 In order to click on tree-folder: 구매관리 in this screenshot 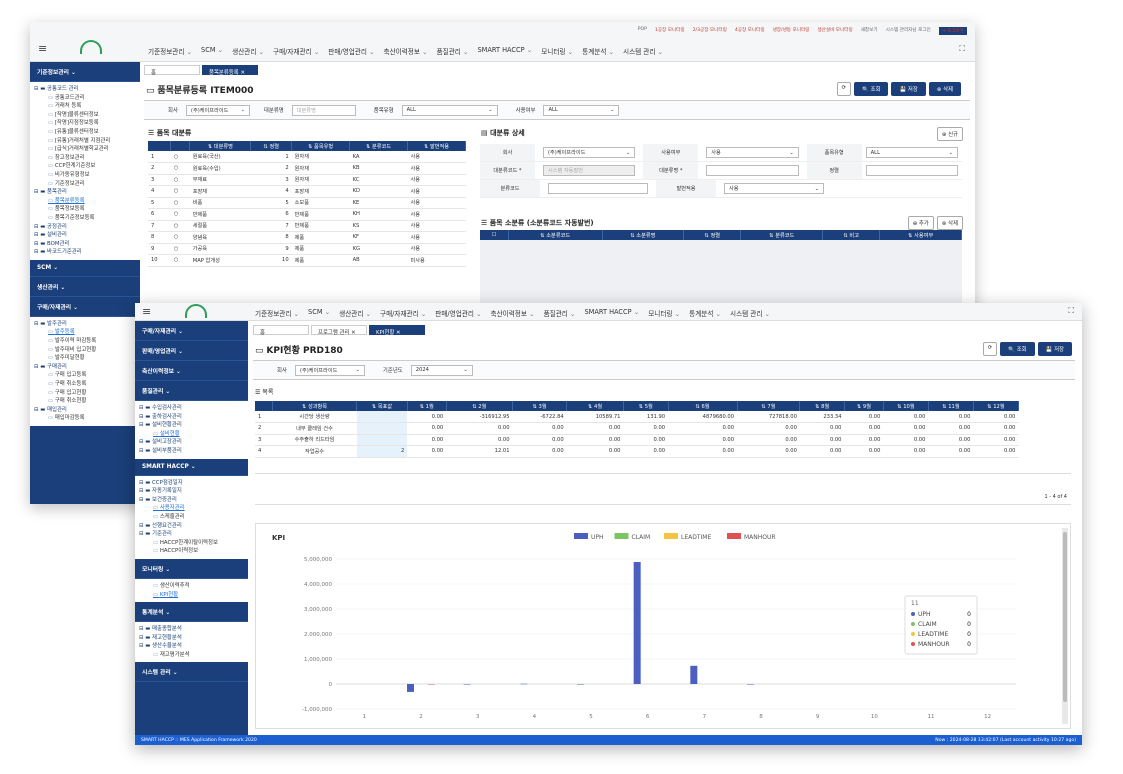, I will do `click(87, 367)`.